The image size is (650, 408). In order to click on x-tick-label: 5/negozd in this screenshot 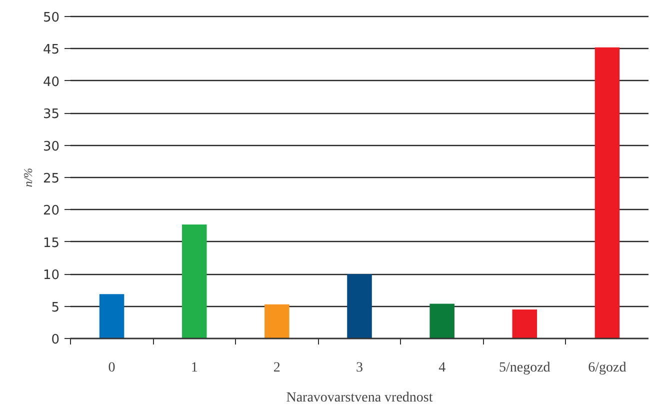, I will do `click(524, 368)`.